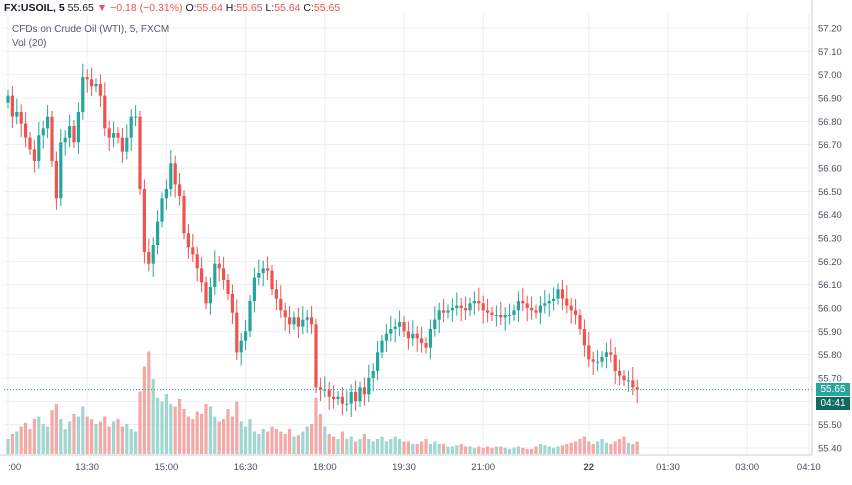  Describe the element at coordinates (102, 8) in the screenshot. I see `down-arrow-icon: ▼` at that location.